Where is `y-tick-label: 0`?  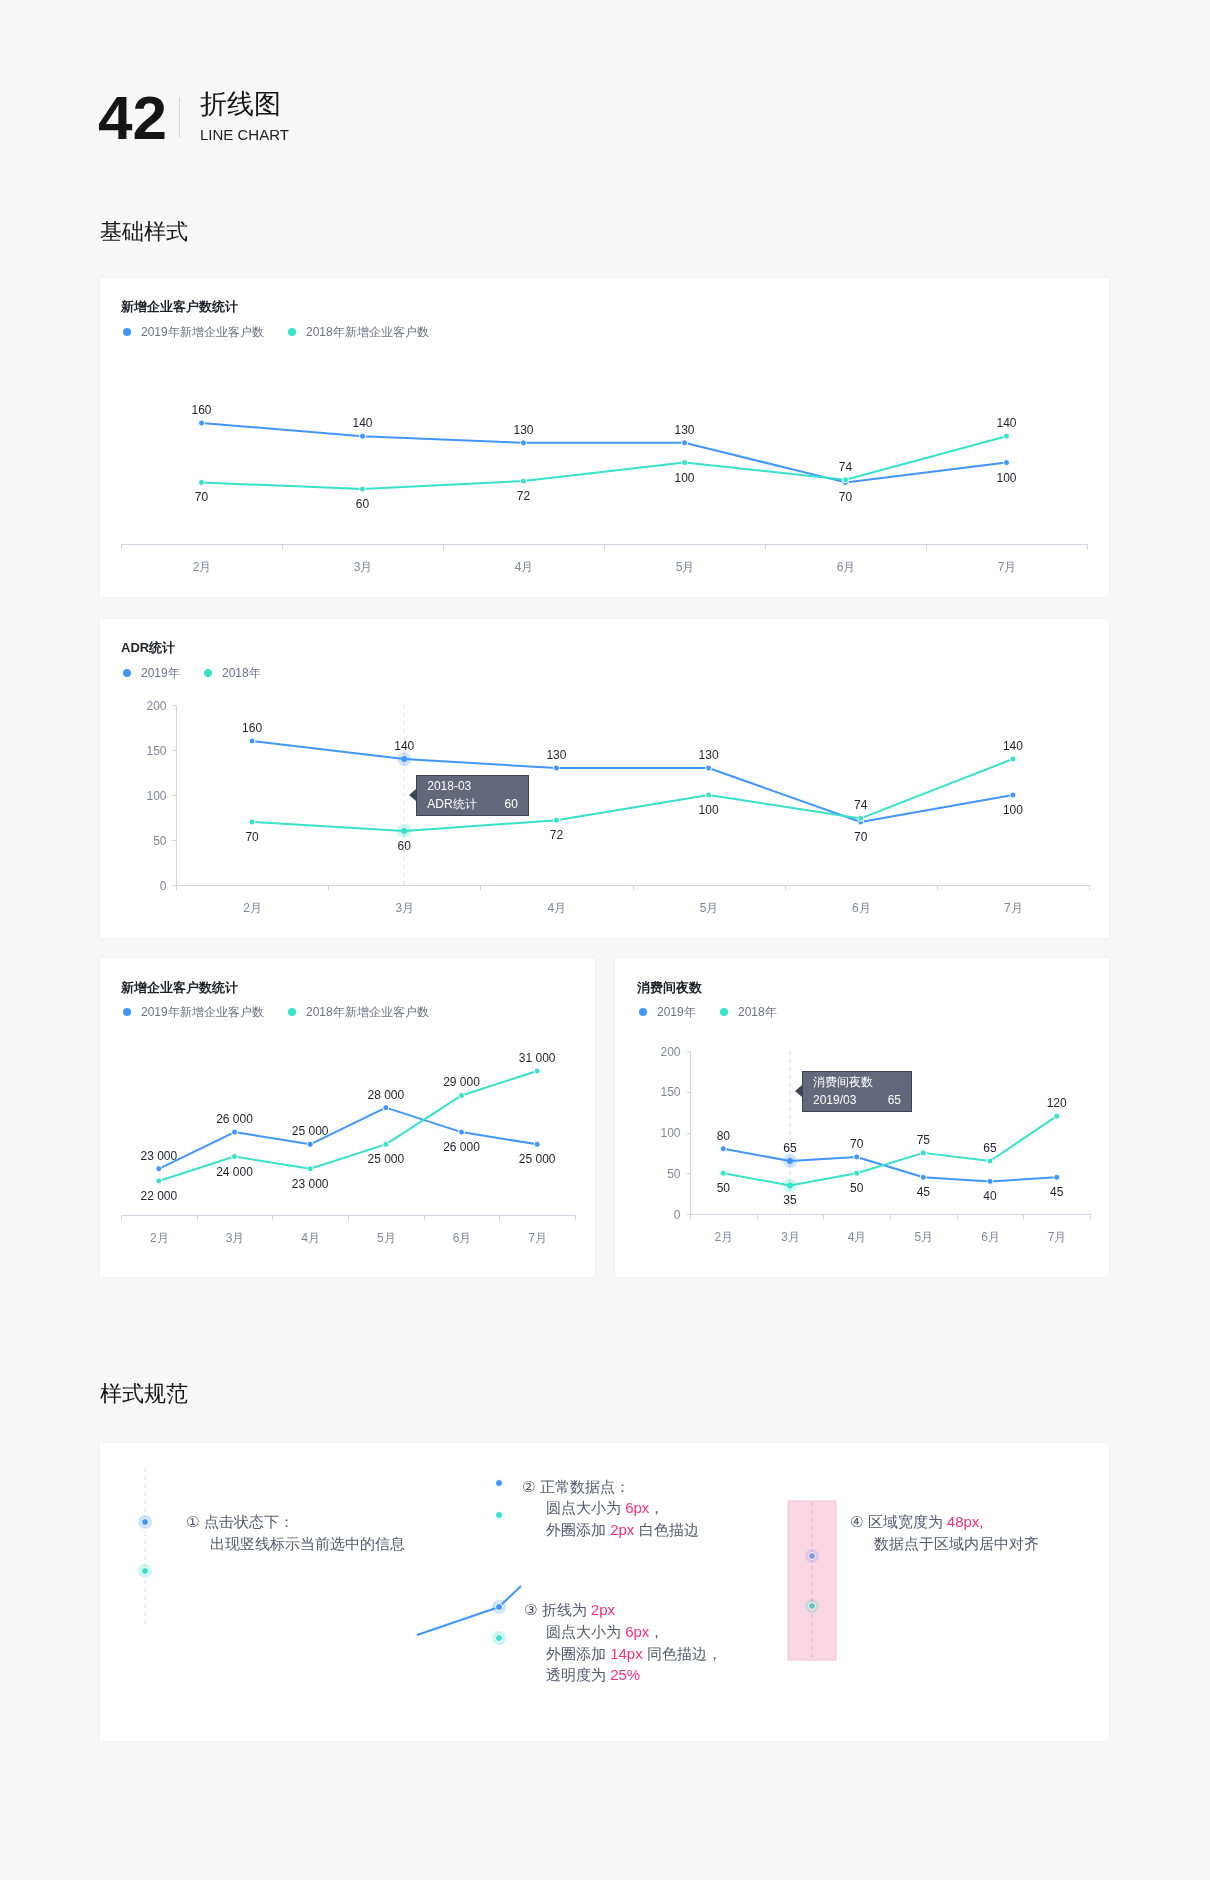 y-tick-label: 0 is located at coordinates (677, 1214).